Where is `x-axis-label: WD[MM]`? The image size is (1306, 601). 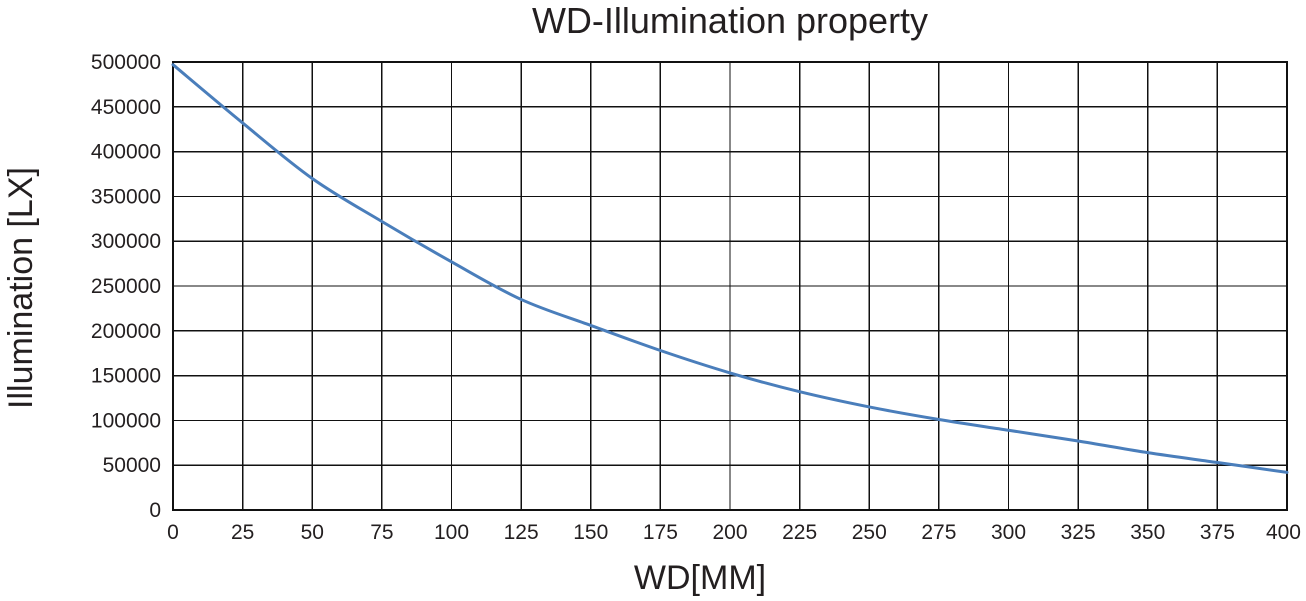
x-axis-label: WD[MM] is located at coordinates (700, 578).